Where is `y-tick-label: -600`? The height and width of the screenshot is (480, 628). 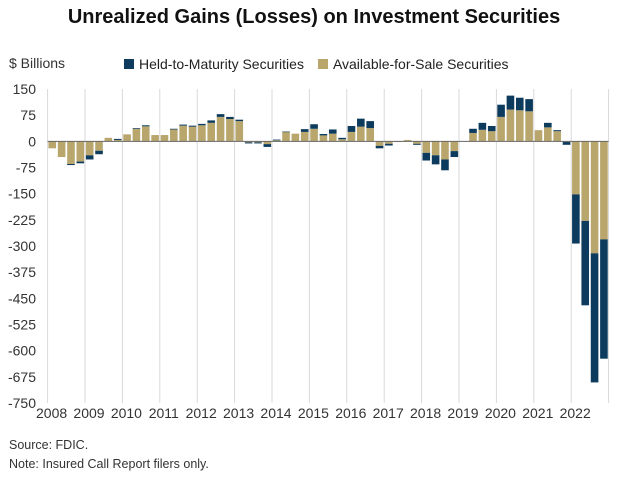 y-tick-label: -600 is located at coordinates (22, 351).